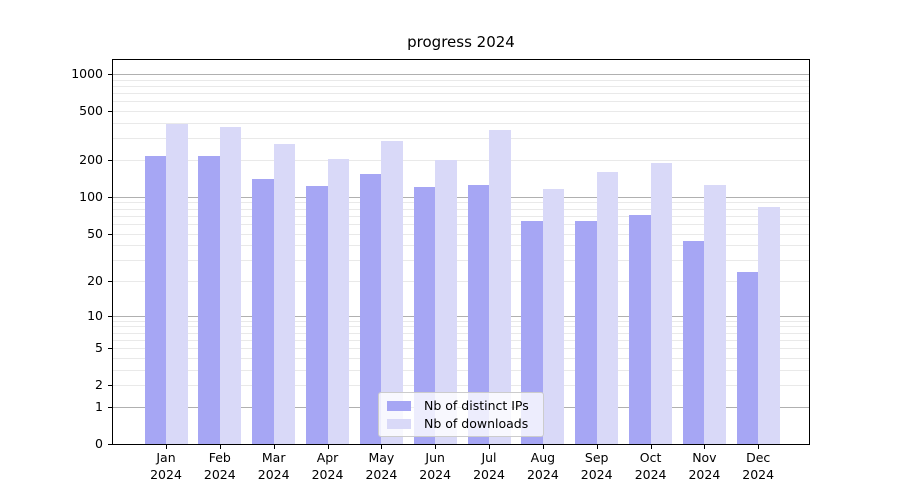 The image size is (900, 500). I want to click on y-tick-label-100: 100, so click(91, 196).